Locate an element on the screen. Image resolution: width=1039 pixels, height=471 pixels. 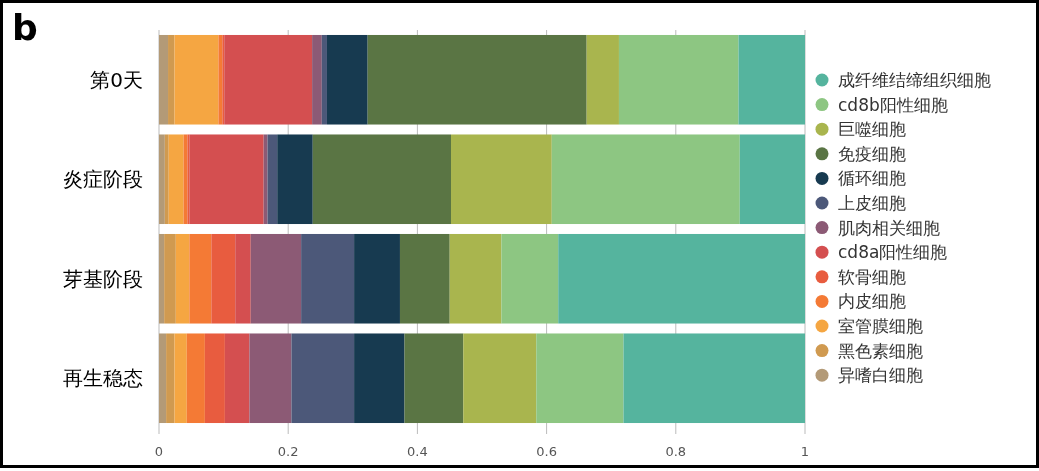
legend-label: 黑色素细胞 is located at coordinates (880, 350).